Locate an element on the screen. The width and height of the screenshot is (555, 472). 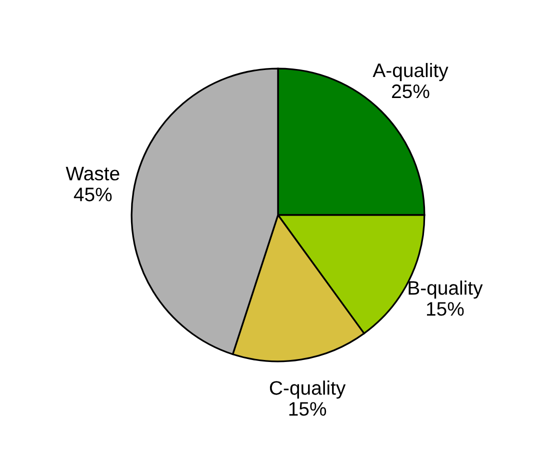
data-label: 45% is located at coordinates (93, 195).